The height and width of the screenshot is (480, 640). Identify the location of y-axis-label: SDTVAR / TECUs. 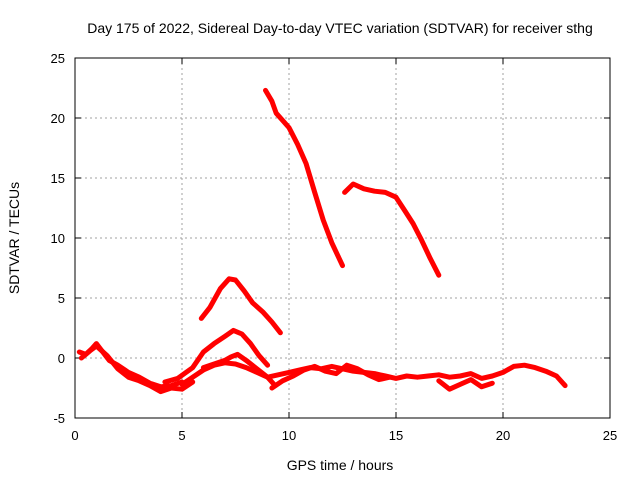
(14, 238).